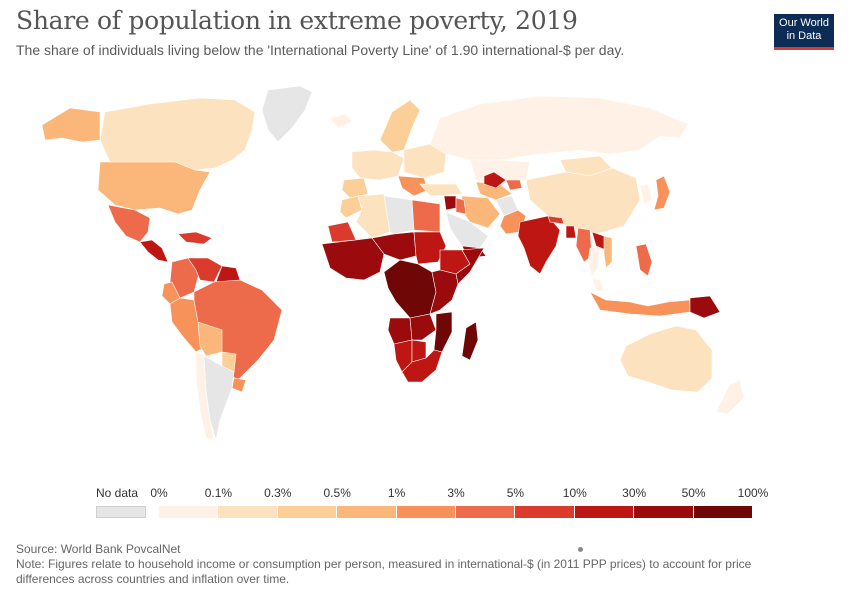 The image size is (850, 600). I want to click on region-greenland, so click(287, 114).